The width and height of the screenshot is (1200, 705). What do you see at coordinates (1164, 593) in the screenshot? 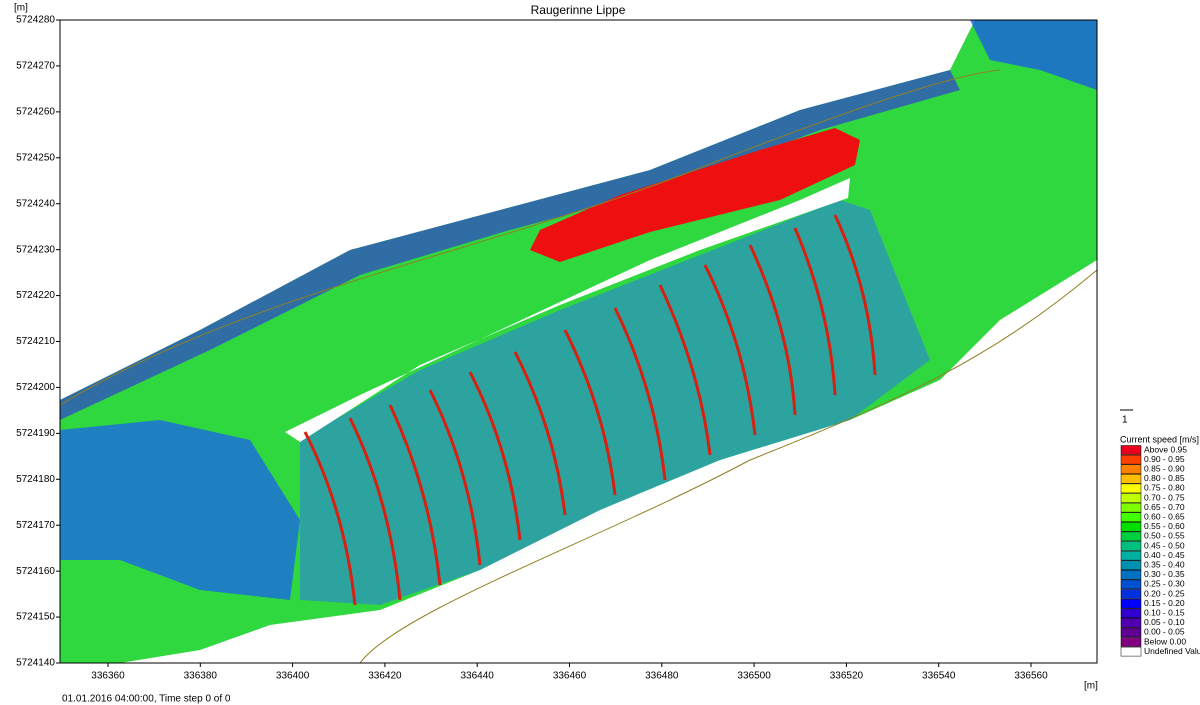
I see `legend-label: 0.20 - 0.25` at bounding box center [1164, 593].